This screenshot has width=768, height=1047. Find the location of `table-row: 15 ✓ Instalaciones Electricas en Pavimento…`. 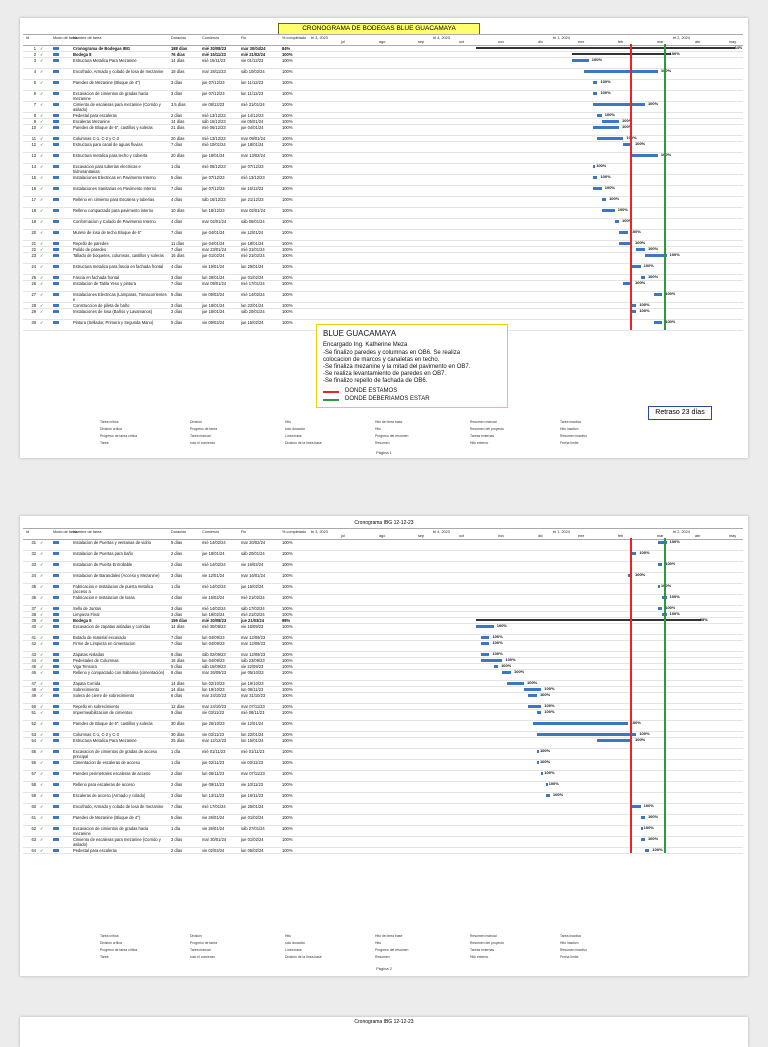

table-row: 15 ✓ Instalaciones Electricas en Pavimento… is located at coordinates (383, 180).